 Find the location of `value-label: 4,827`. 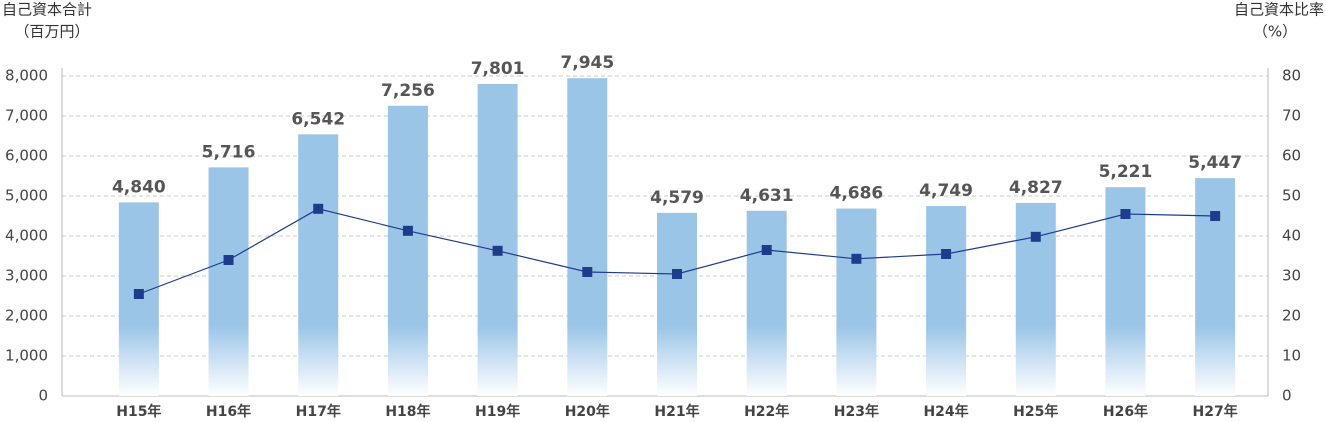

value-label: 4,827 is located at coordinates (1036, 188).